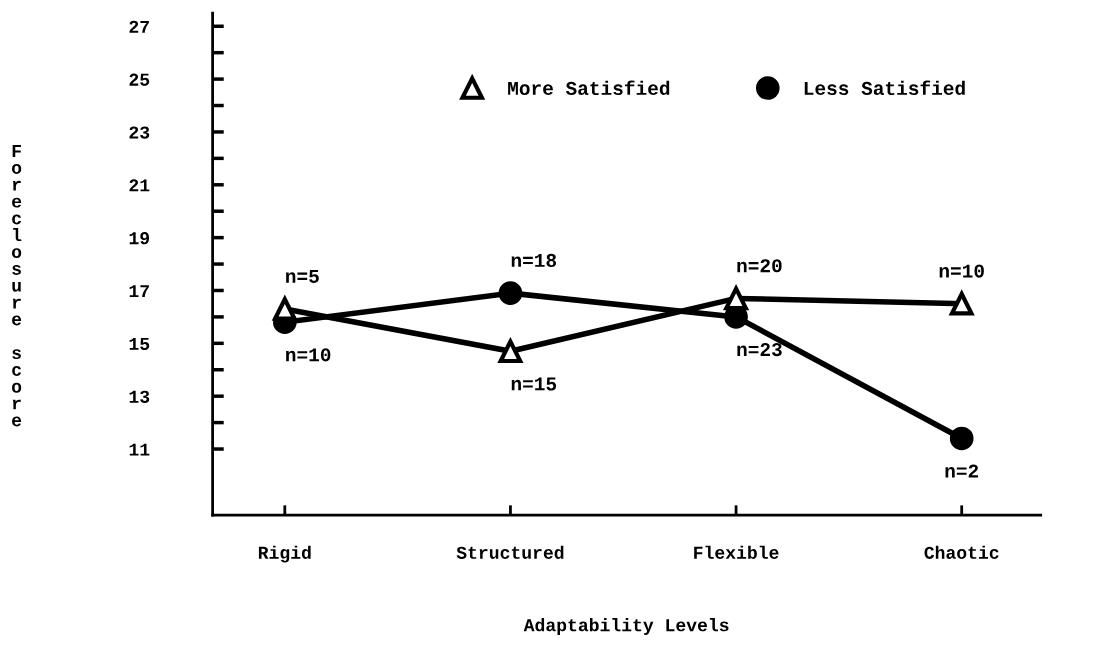 This screenshot has height=652, width=1119. What do you see at coordinates (139, 449) in the screenshot?
I see `y-tick-label: 11` at bounding box center [139, 449].